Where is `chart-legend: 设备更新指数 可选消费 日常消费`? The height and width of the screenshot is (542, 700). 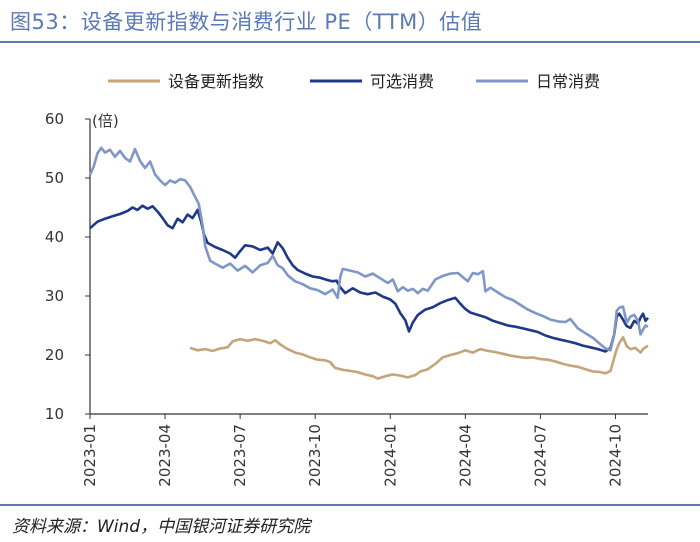 chart-legend: 设备更新指数 可选消费 日常消费 is located at coordinates (354, 81).